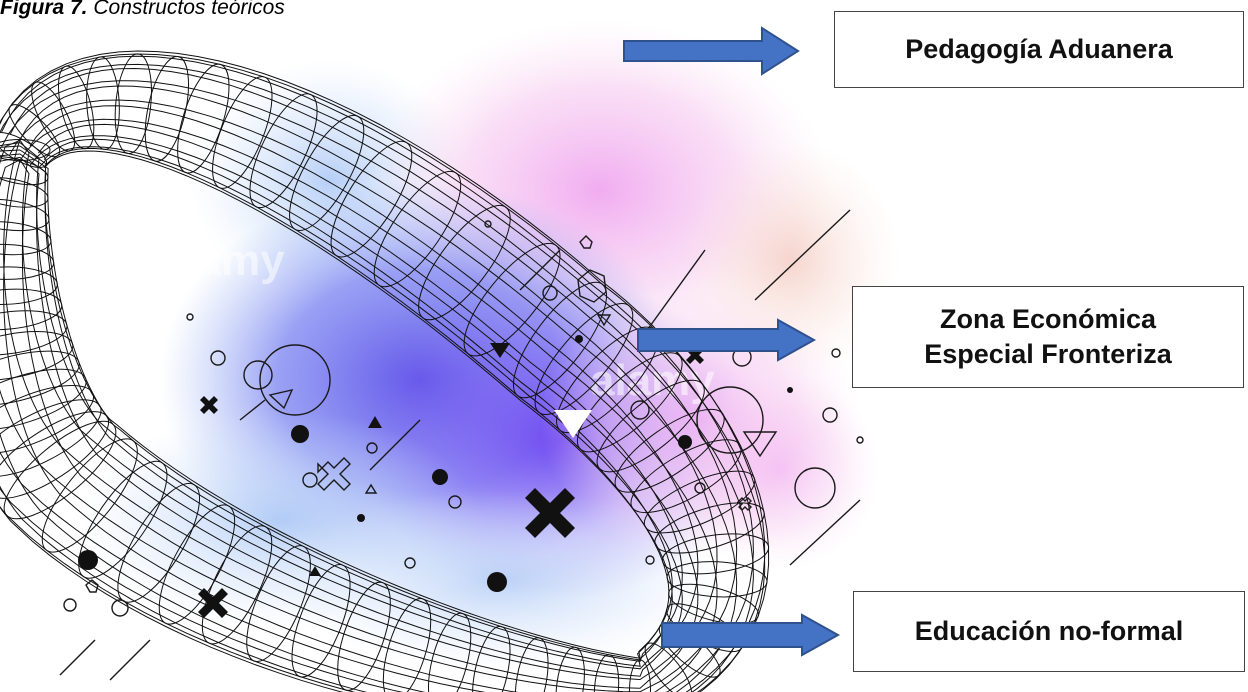 This screenshot has width=1248, height=692. Describe the element at coordinates (1048, 354) in the screenshot. I see `construct-label: Especial Fronteriza` at that location.